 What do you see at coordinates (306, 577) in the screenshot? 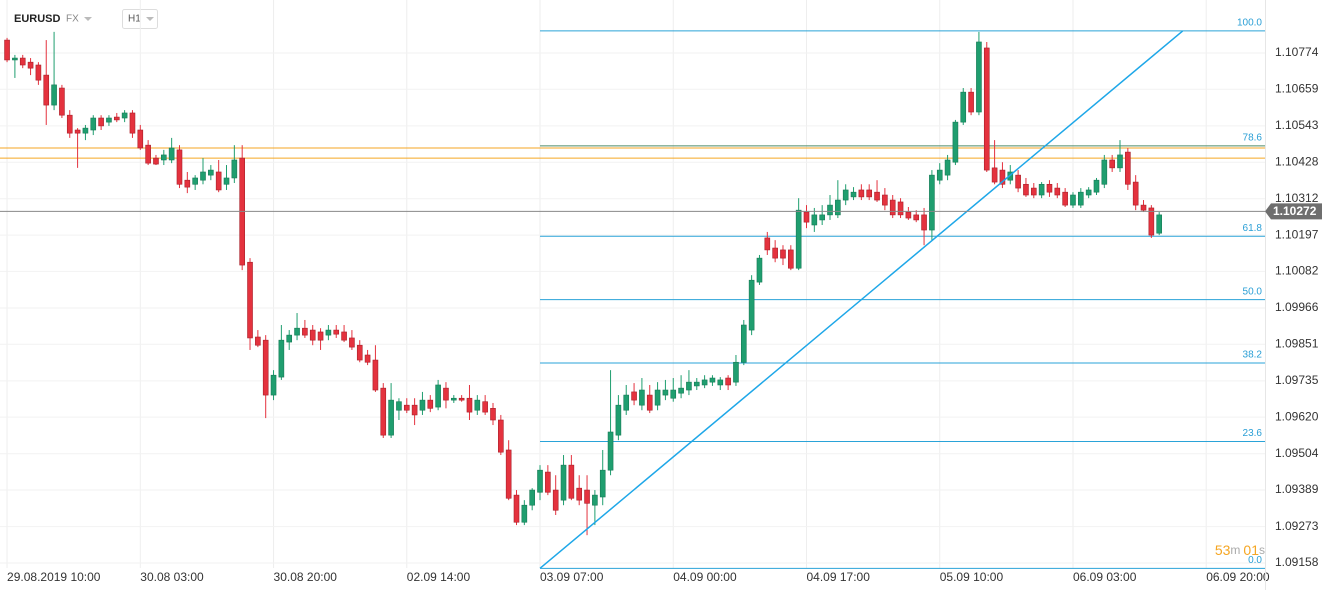
I see `x-tick-label: 30.08 20:00` at bounding box center [306, 577].